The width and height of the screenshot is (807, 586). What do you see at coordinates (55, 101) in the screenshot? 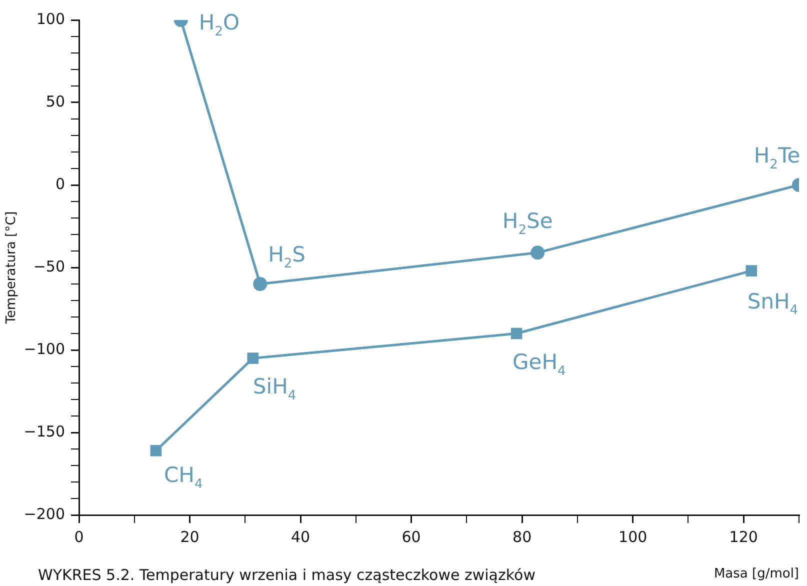
I see `y-tick-label: 50` at bounding box center [55, 101].